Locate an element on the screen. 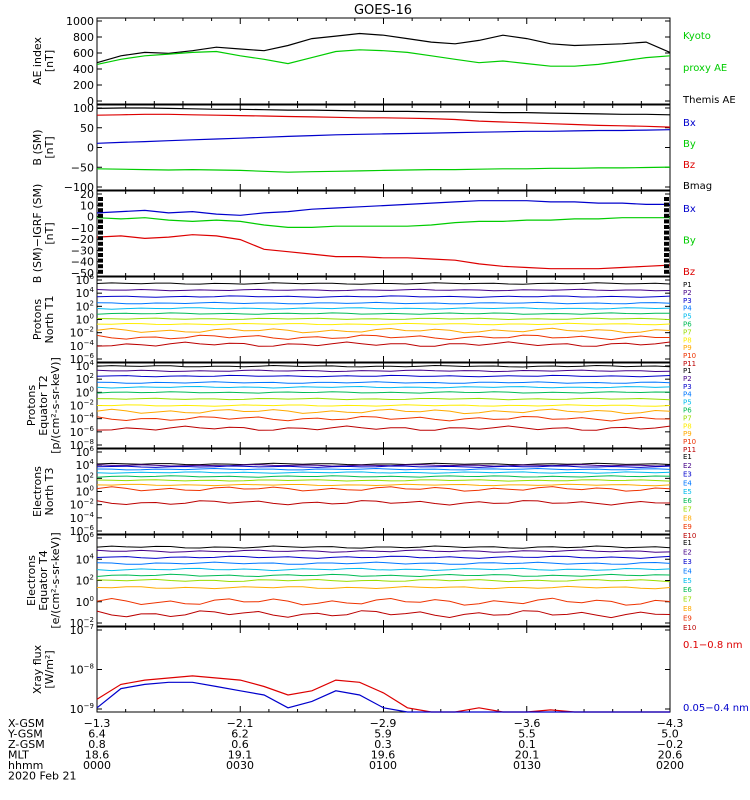 This screenshot has height=800, width=750. legend-entry: P1 is located at coordinates (687, 371).